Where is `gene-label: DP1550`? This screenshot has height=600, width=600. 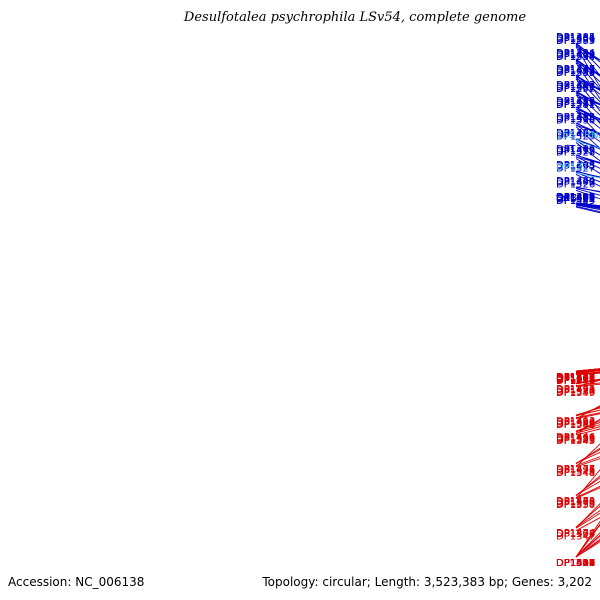
gene-label: DP1550 is located at coordinates (575, 505).